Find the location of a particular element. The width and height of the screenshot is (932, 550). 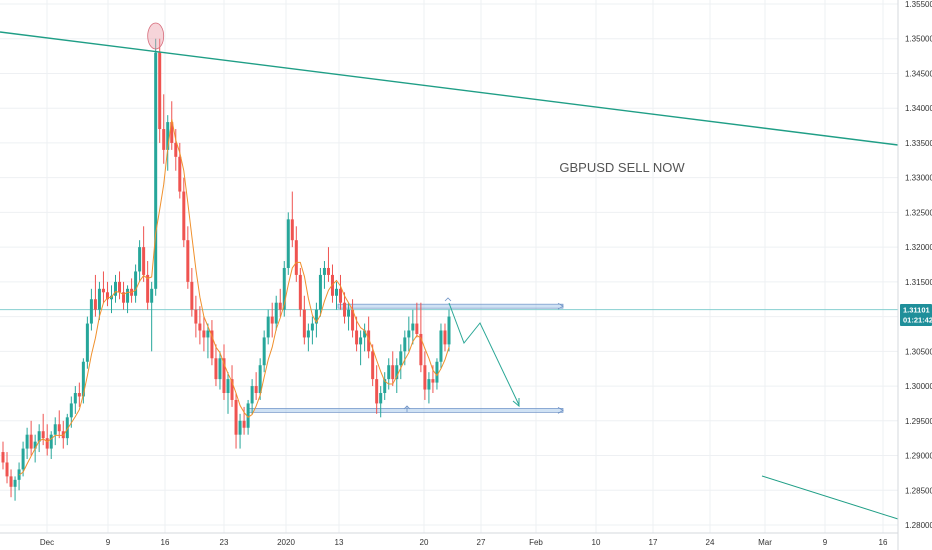

projection-arrowhead is located at coordinates (516, 403).